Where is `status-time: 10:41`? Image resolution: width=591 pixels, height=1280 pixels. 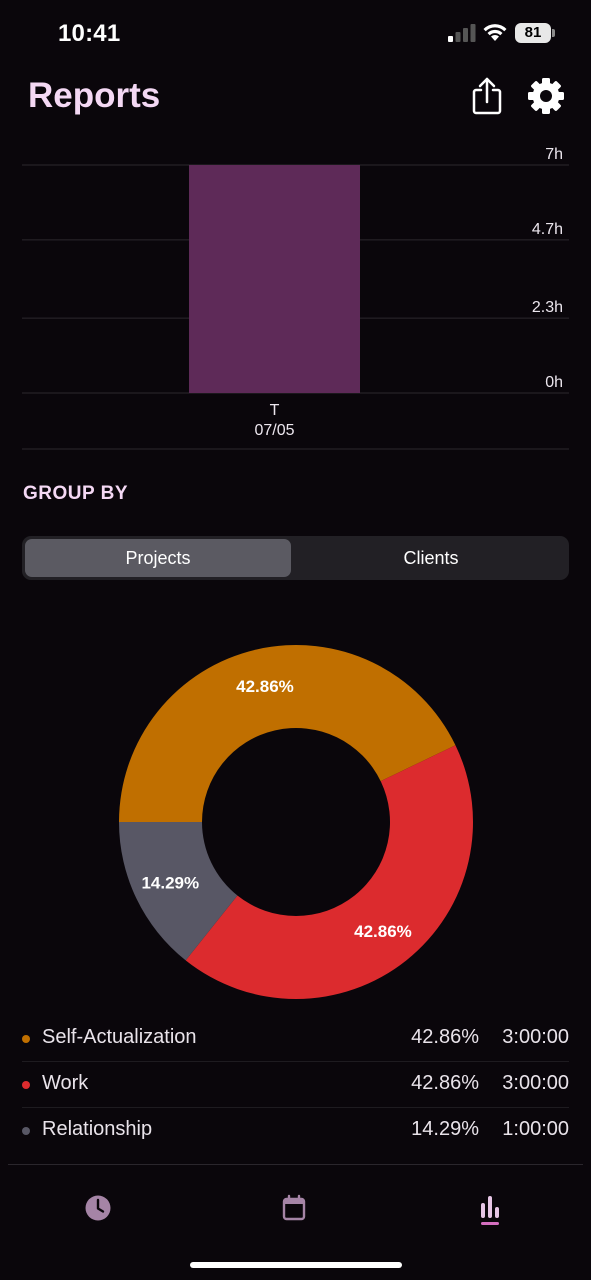
status-time: 10:41 is located at coordinates (89, 33).